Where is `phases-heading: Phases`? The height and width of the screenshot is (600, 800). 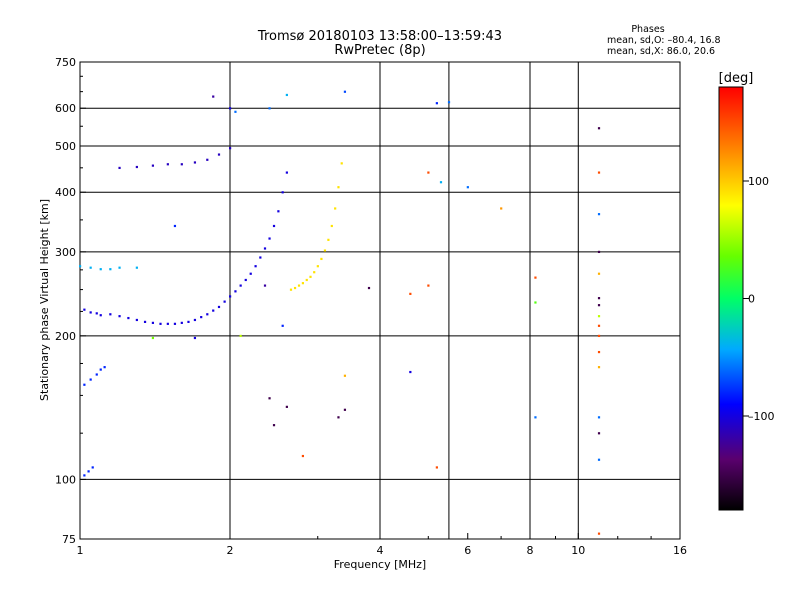
phases-heading: Phases is located at coordinates (647, 29).